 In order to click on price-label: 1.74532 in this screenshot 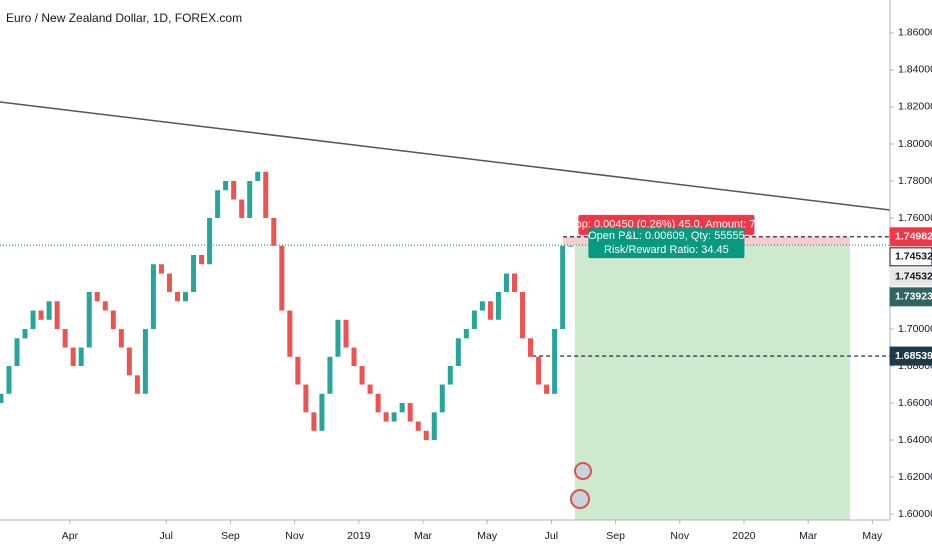, I will do `click(913, 277)`.